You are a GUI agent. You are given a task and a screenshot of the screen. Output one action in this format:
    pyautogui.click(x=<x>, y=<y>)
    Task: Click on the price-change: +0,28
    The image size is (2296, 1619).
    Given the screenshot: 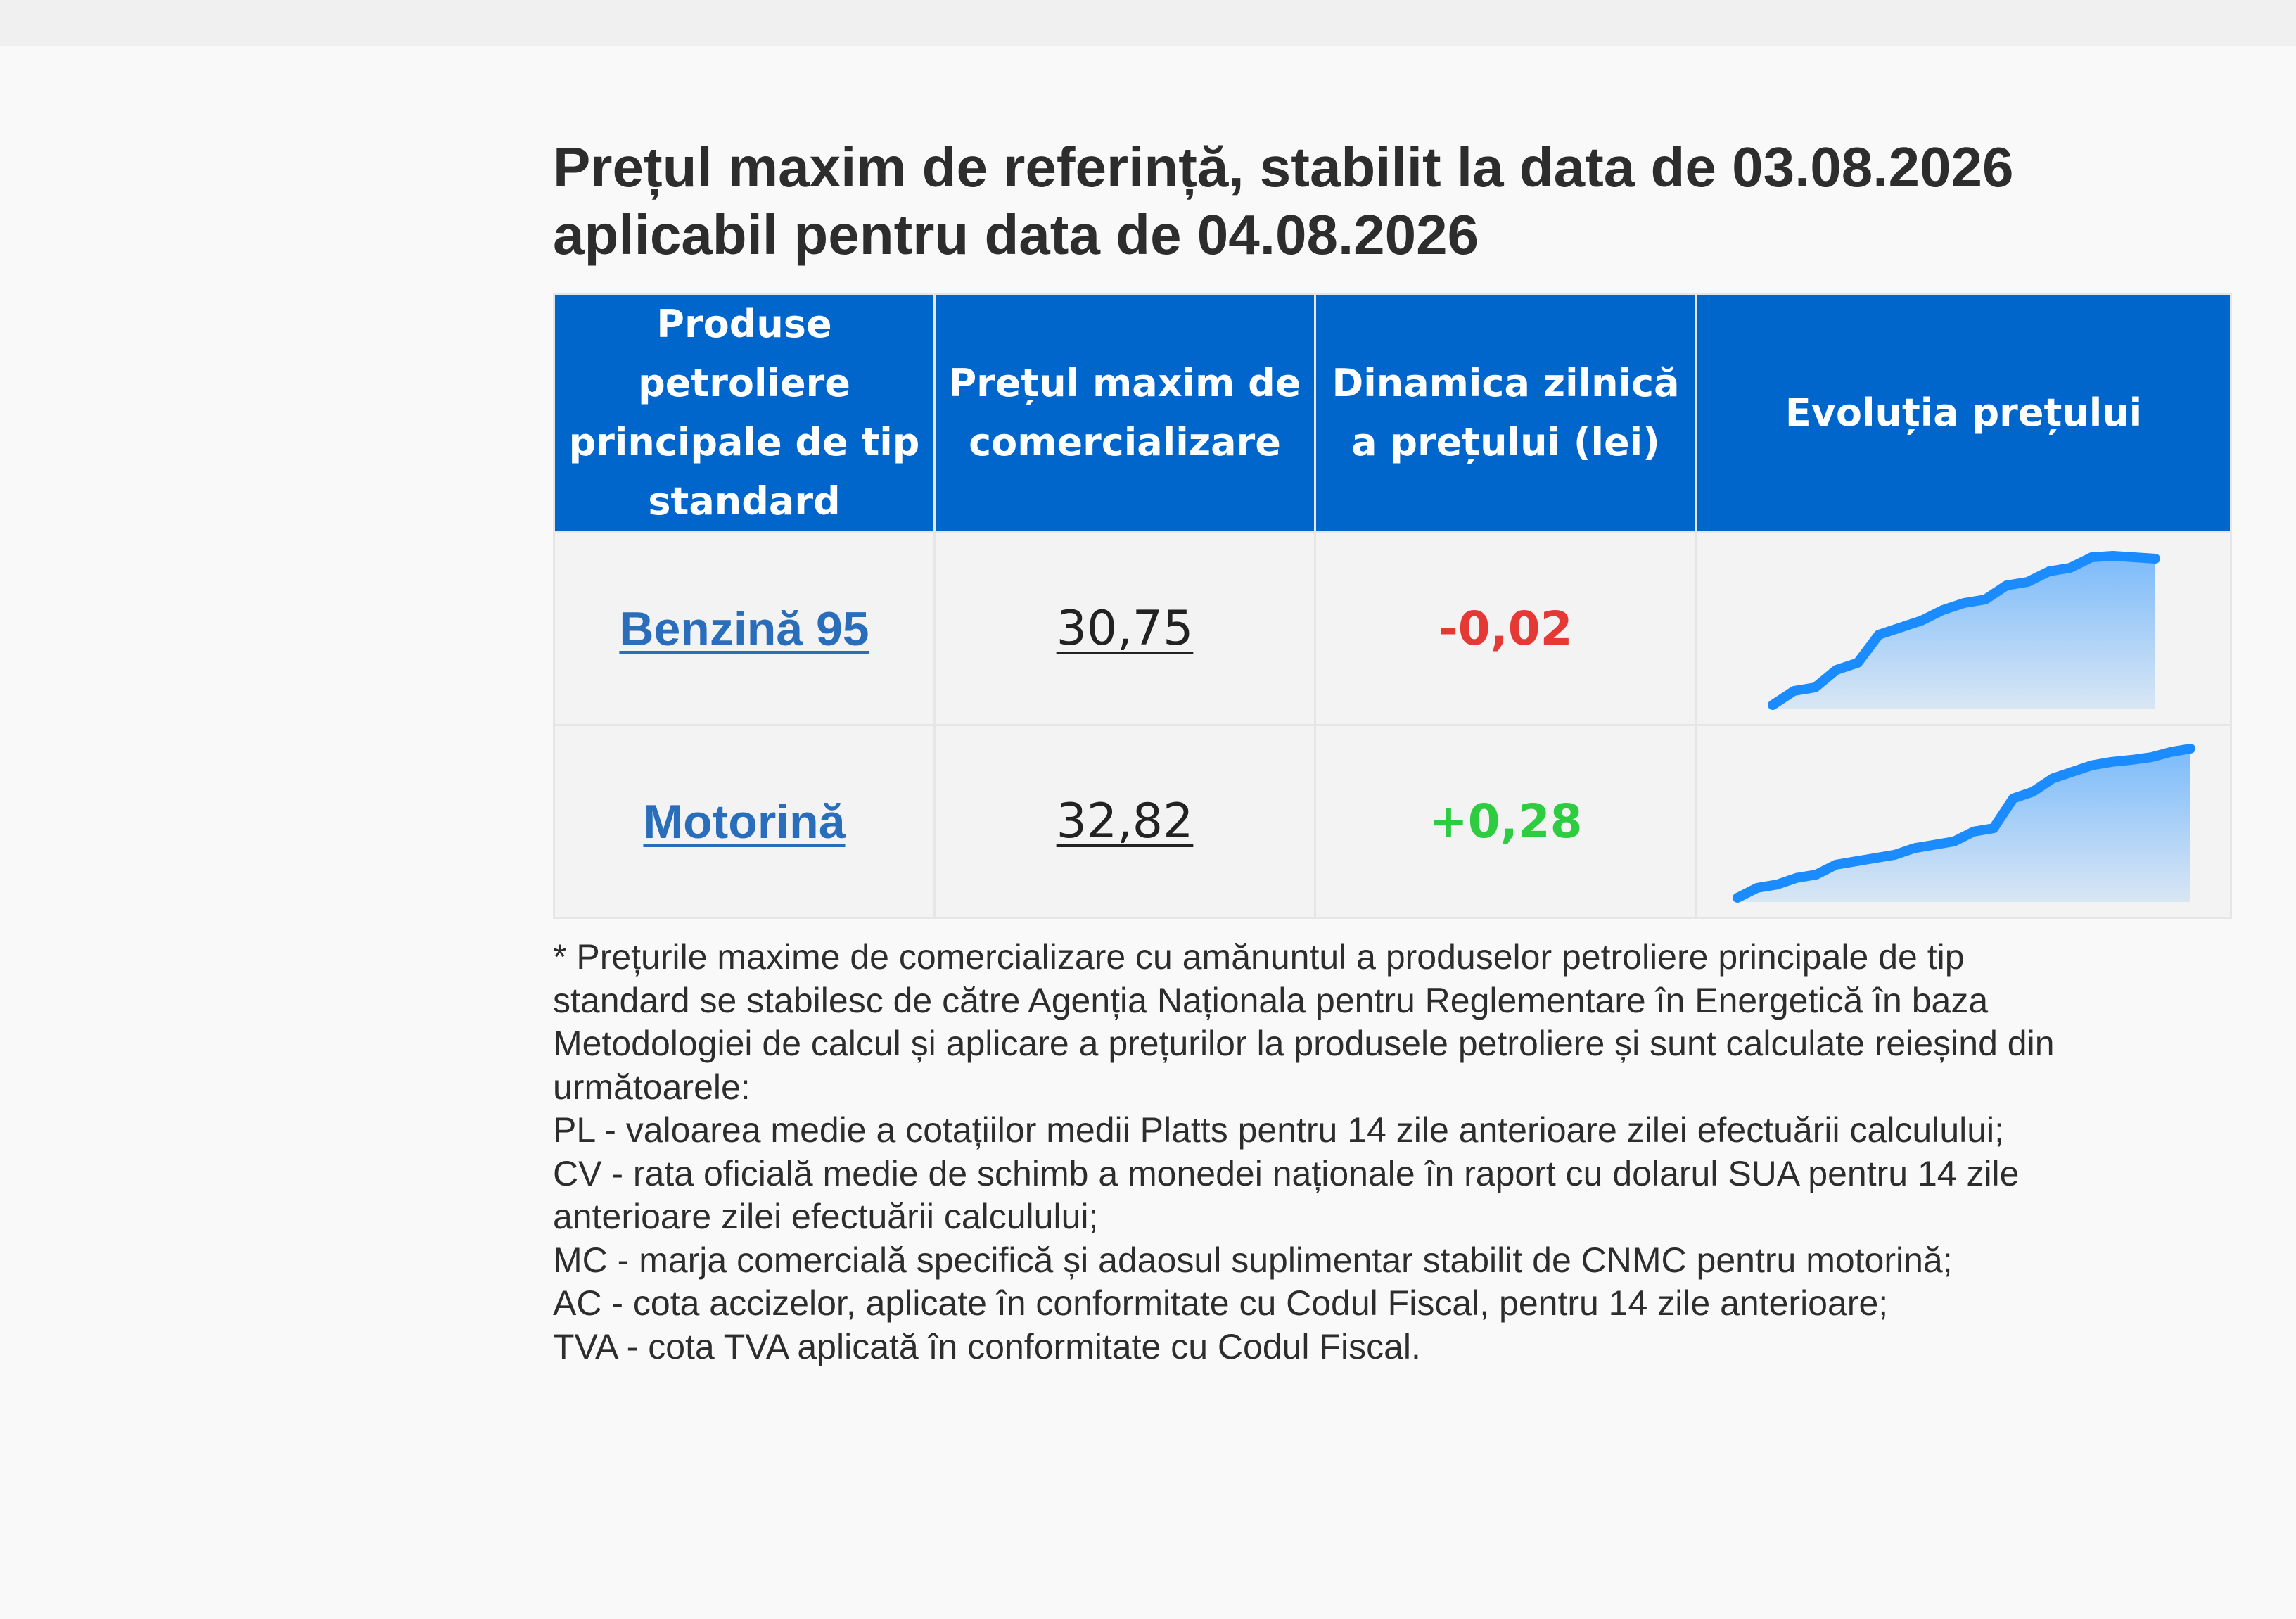 What is the action you would take?
    pyautogui.click(x=1506, y=822)
    